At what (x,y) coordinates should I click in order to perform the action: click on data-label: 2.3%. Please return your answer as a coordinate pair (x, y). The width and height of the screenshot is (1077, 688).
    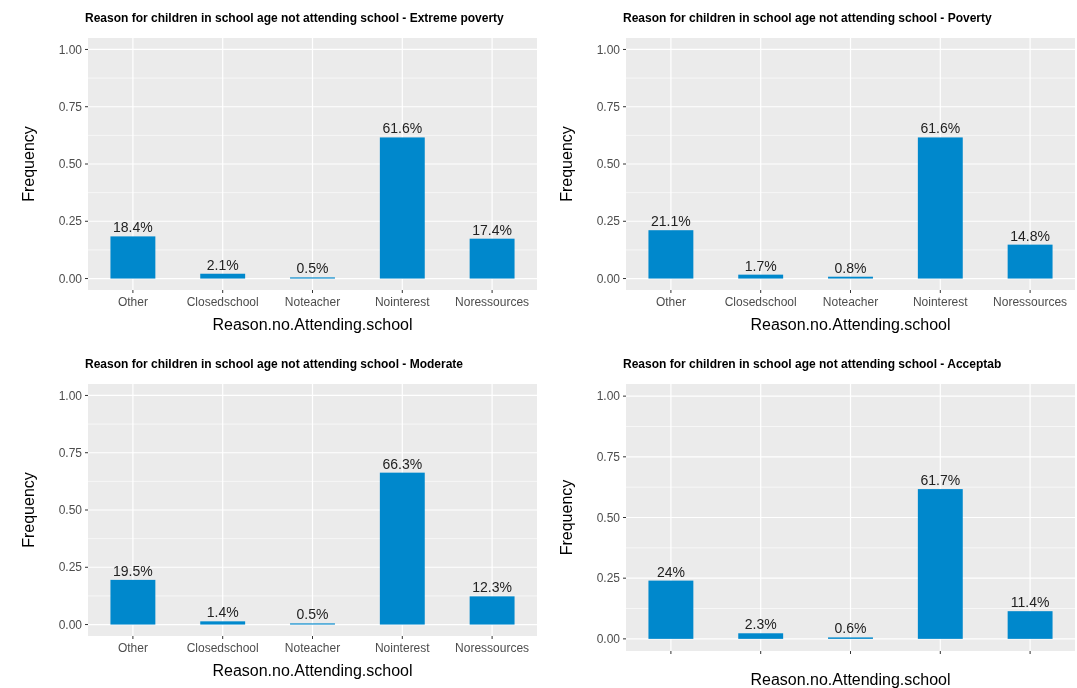
    Looking at the image, I should click on (760, 624).